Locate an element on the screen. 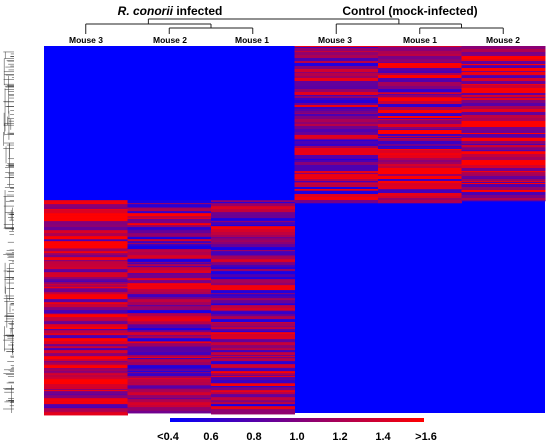 The width and height of the screenshot is (550, 446). column-dendrogram is located at coordinates (294, 26).